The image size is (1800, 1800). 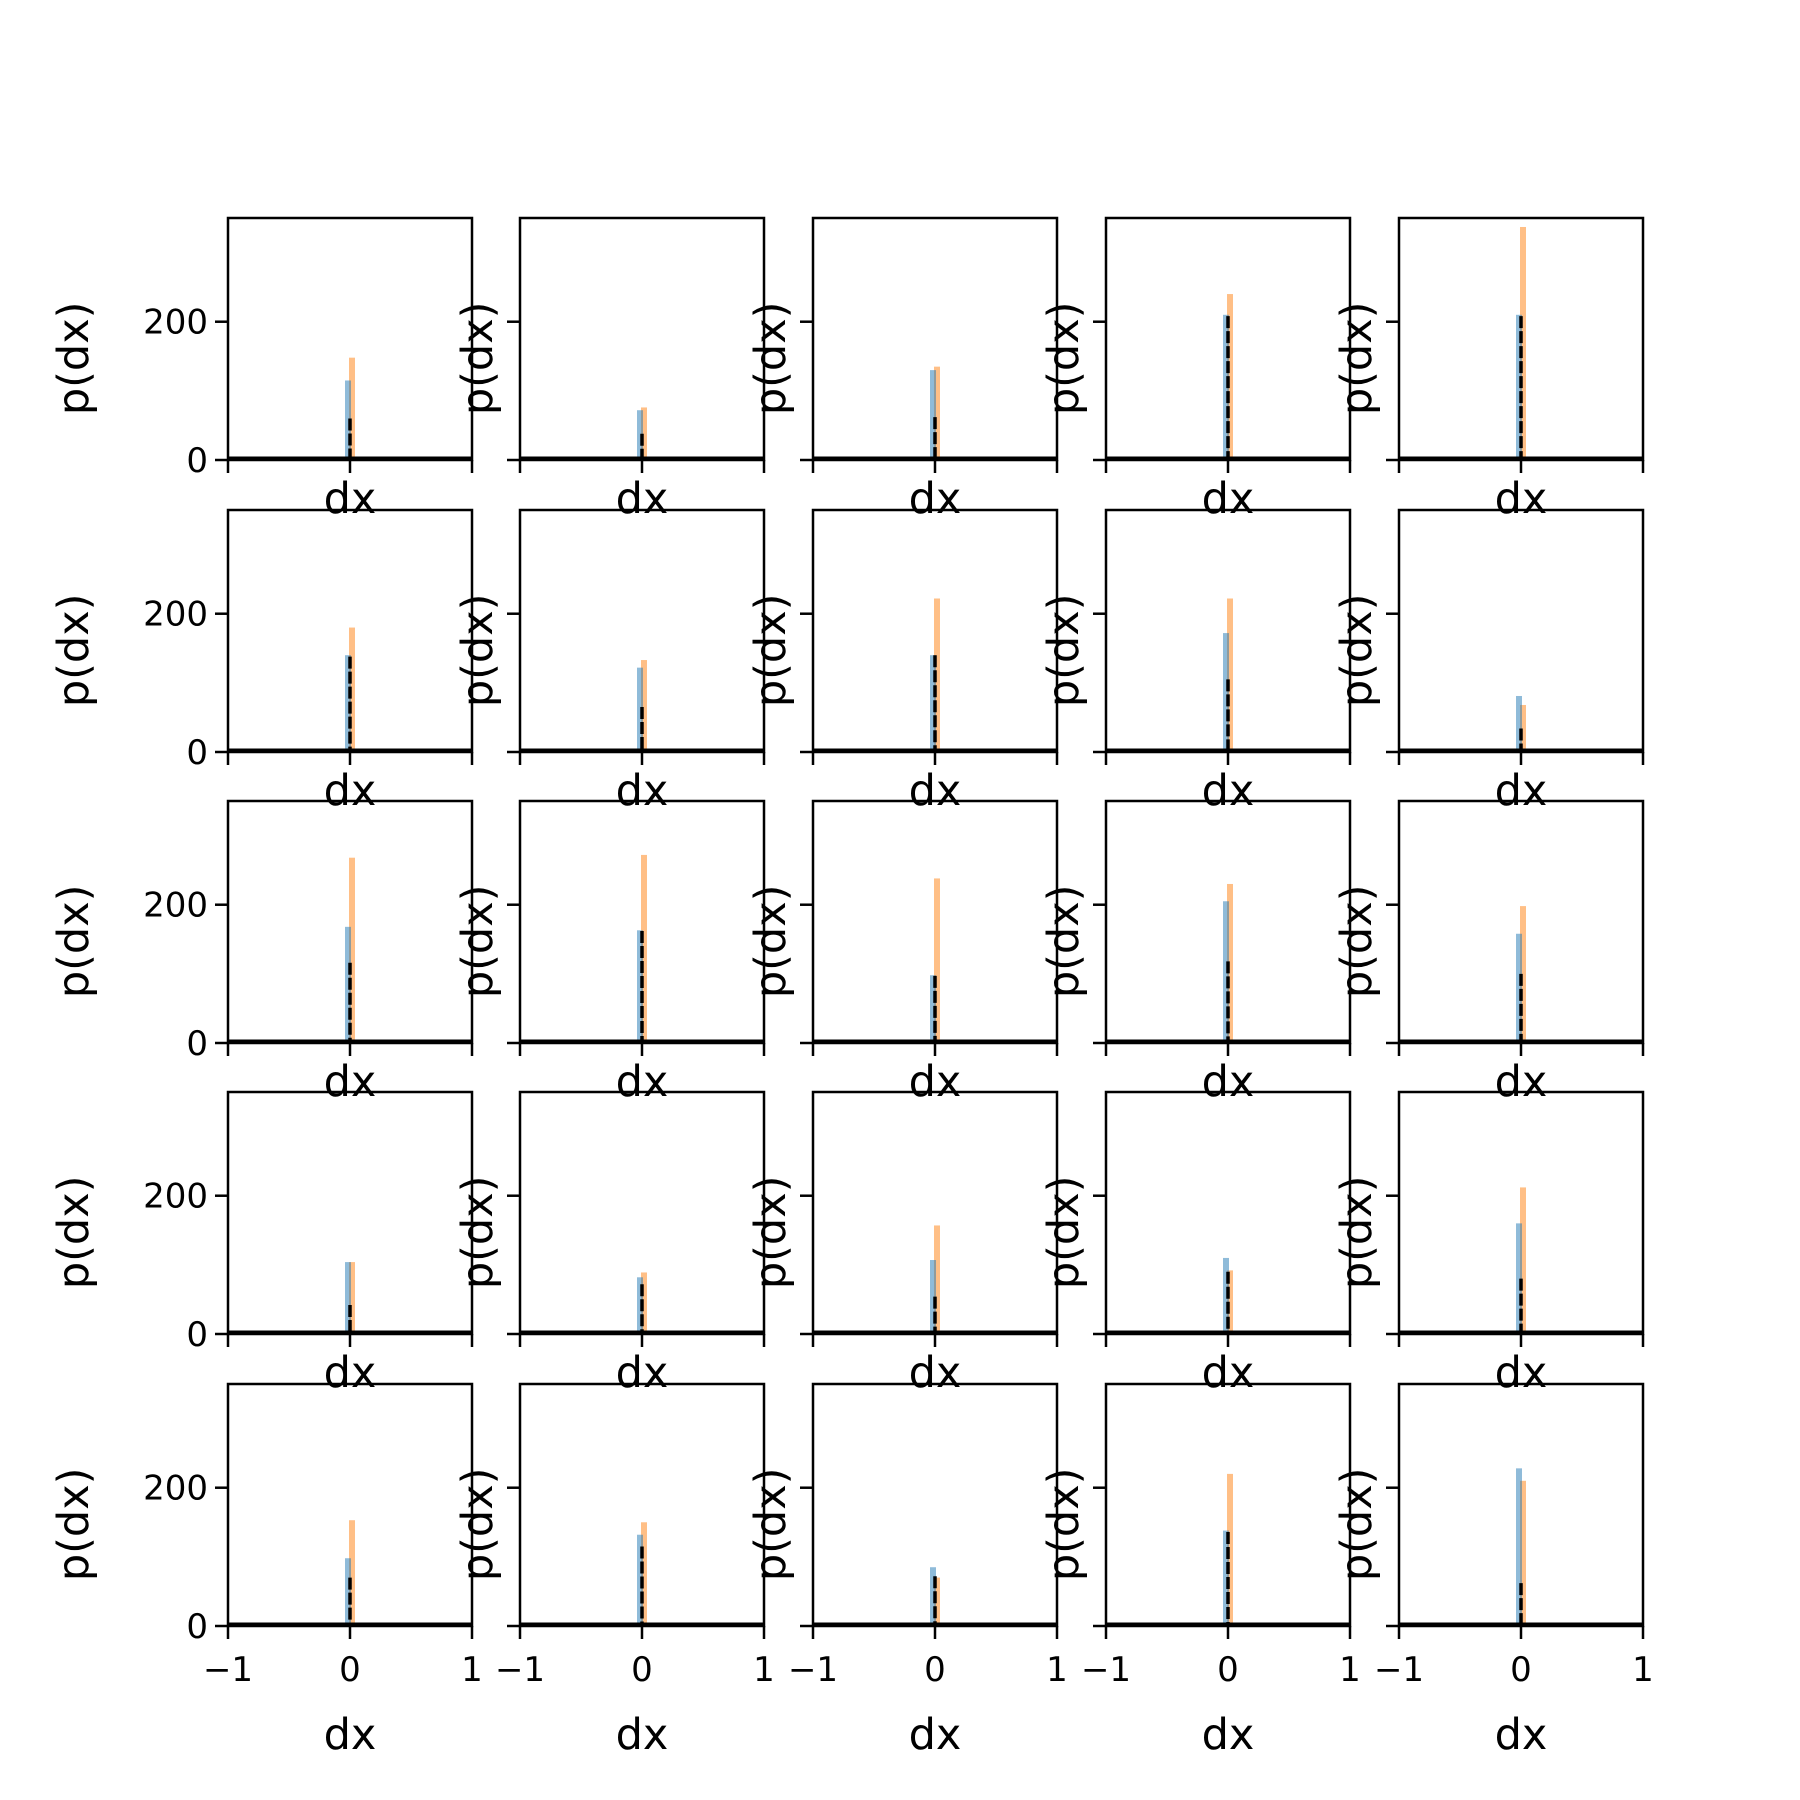 I want to click on y-tick-label-r5c1-0: 0, so click(x=197, y=1627).